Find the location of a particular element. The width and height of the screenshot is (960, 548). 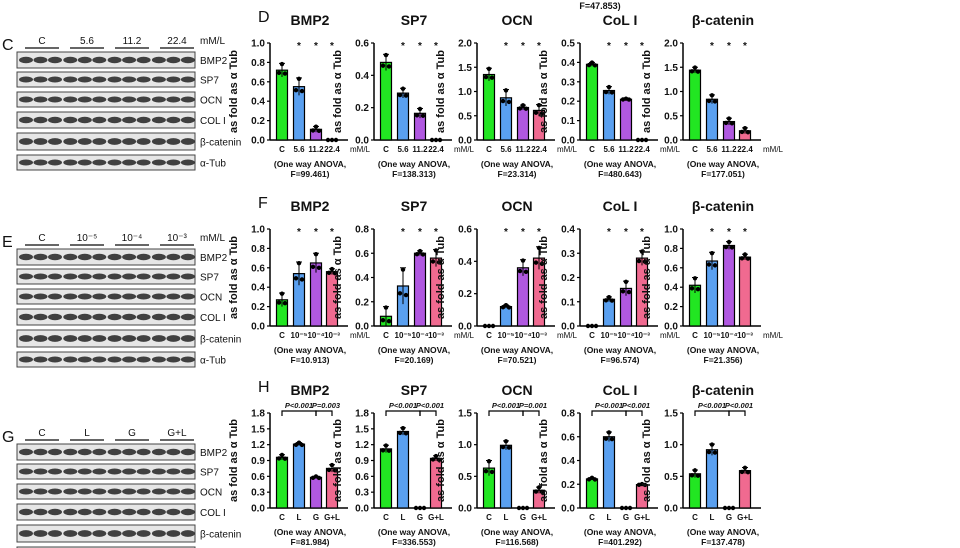

chart-title: β-catenin is located at coordinates (723, 390).